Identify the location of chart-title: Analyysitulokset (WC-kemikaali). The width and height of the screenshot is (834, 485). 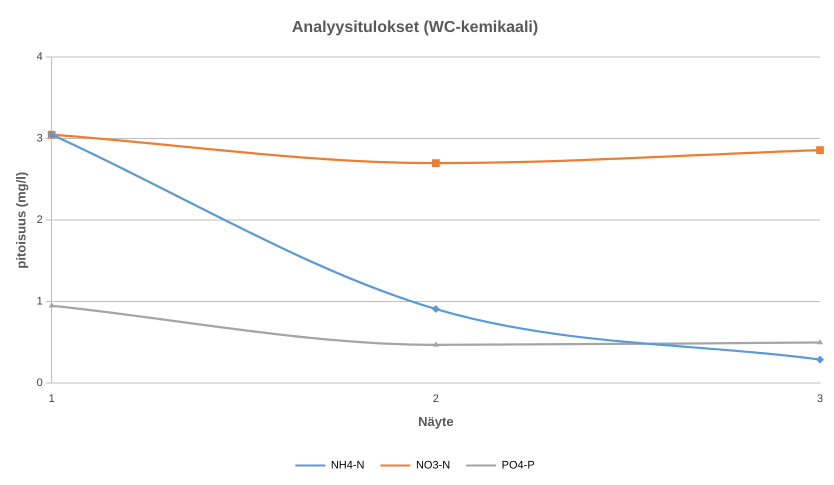
(415, 27).